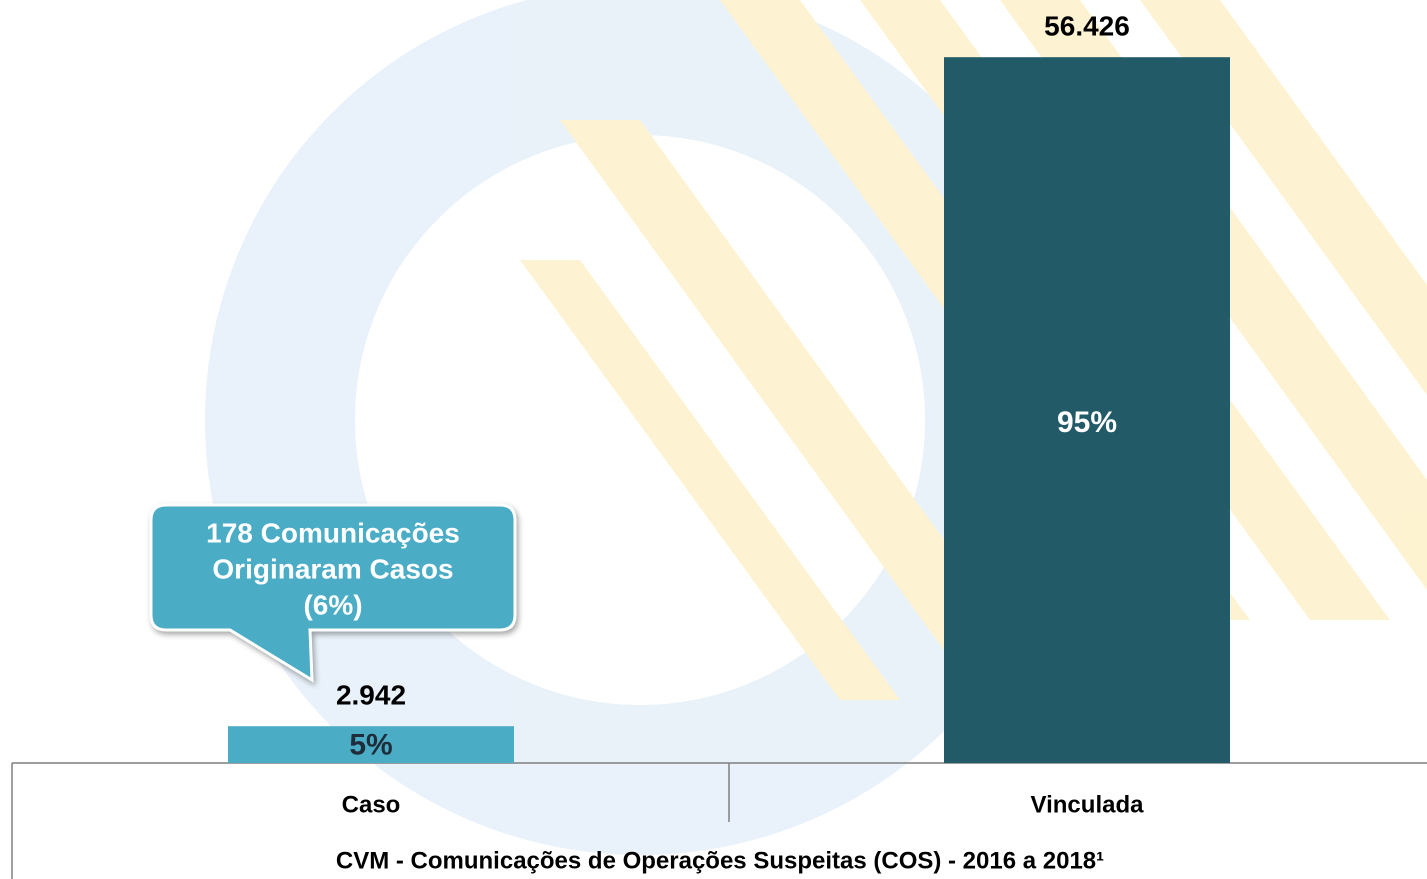  I want to click on callout: 178 Comunicações Originaram Casos (6%), so click(333, 593).